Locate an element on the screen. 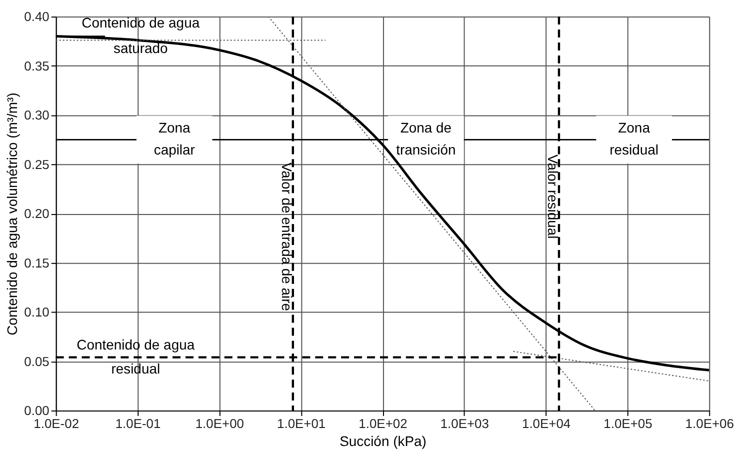 The height and width of the screenshot is (472, 756). annotation: Zona capilar is located at coordinates (175, 139).